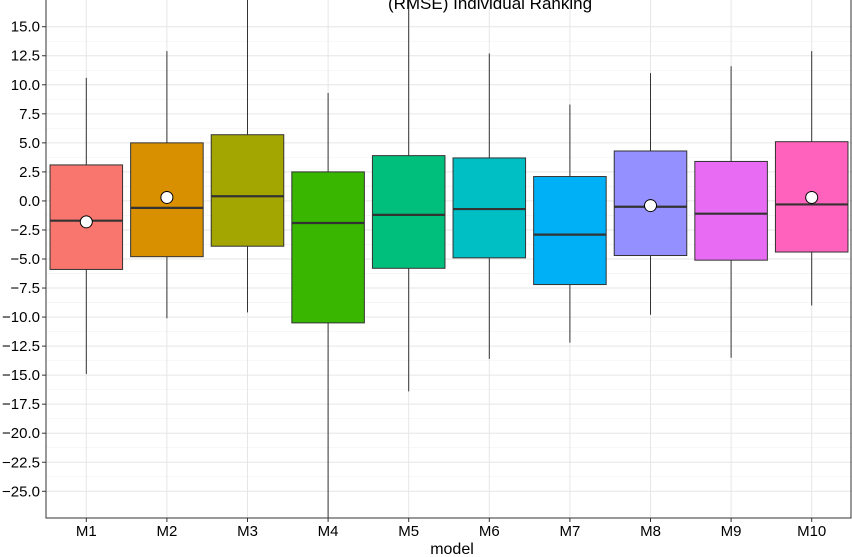 The image size is (852, 557). I want to click on x-tick-label-m7: M7, so click(569, 531).